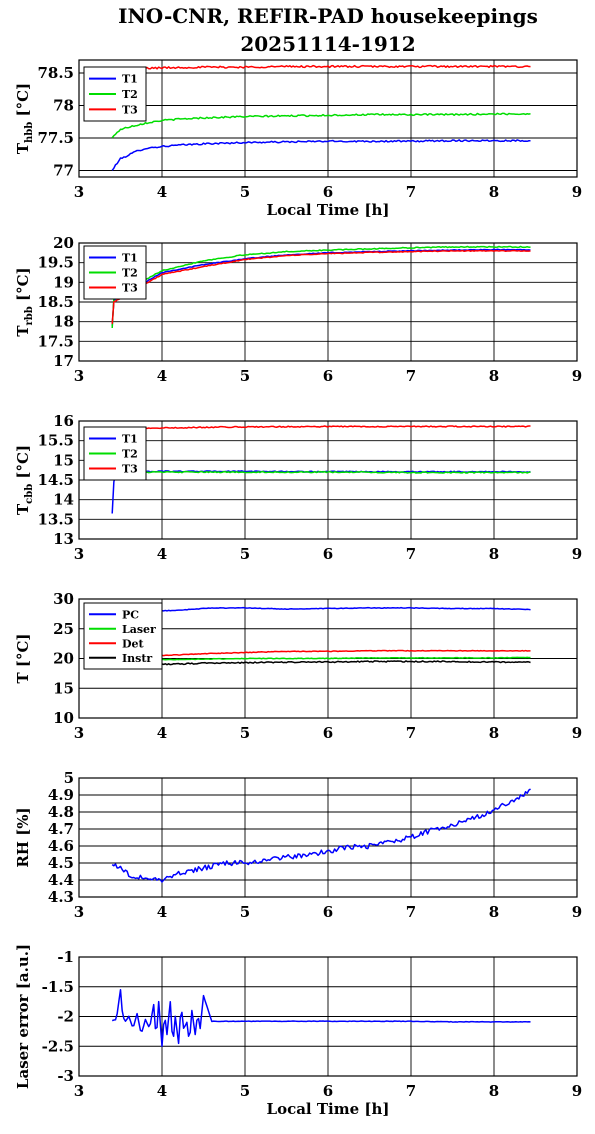 The image size is (595, 1134). I want to click on legend-label: Instr, so click(137, 658).